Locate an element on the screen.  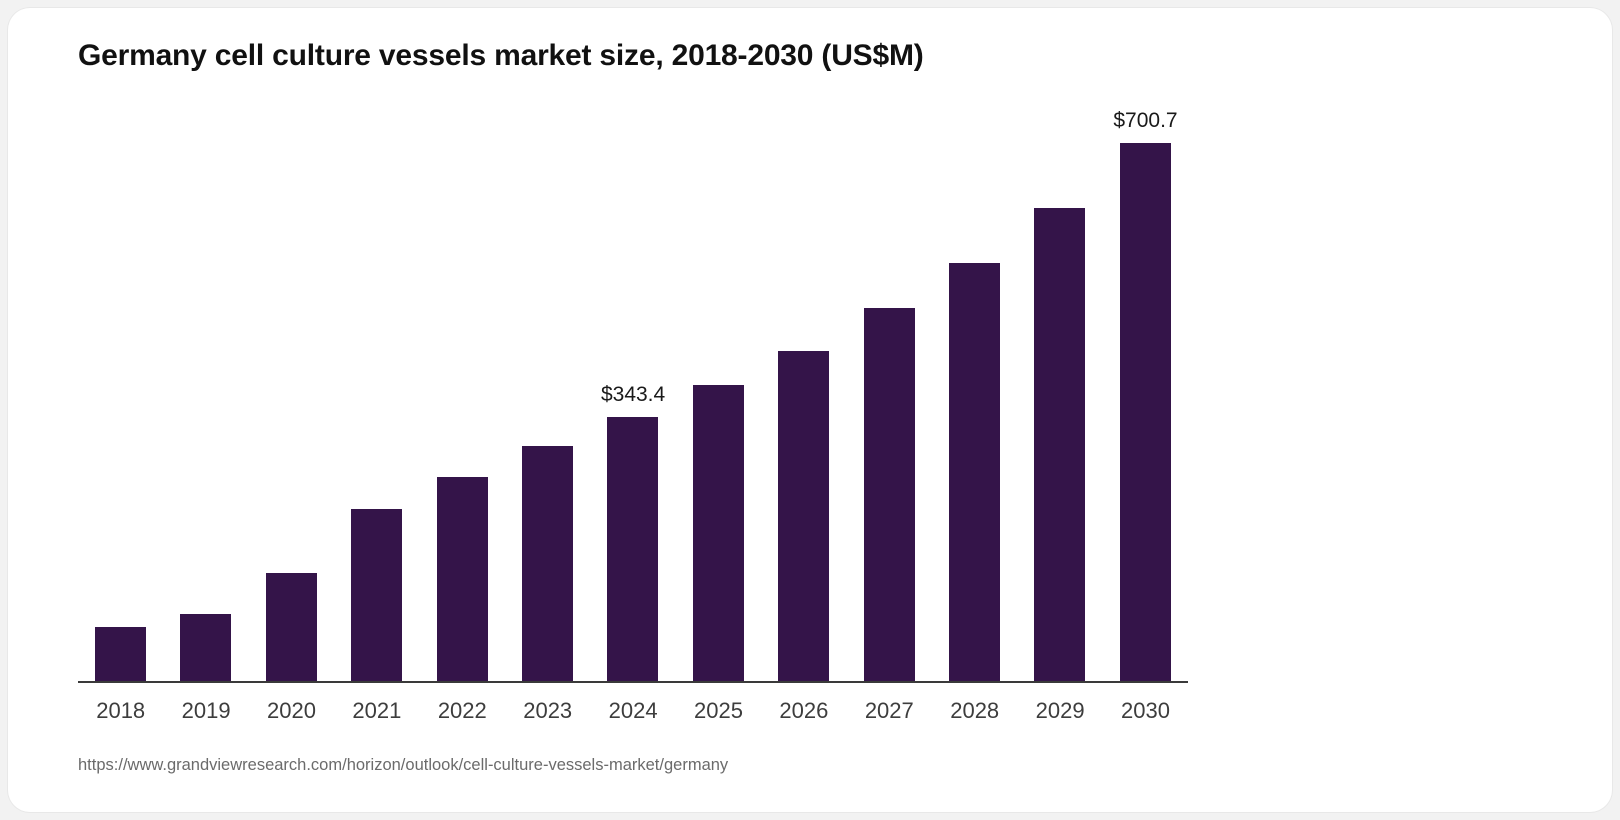
x-tick-2024: 2024 is located at coordinates (633, 710).